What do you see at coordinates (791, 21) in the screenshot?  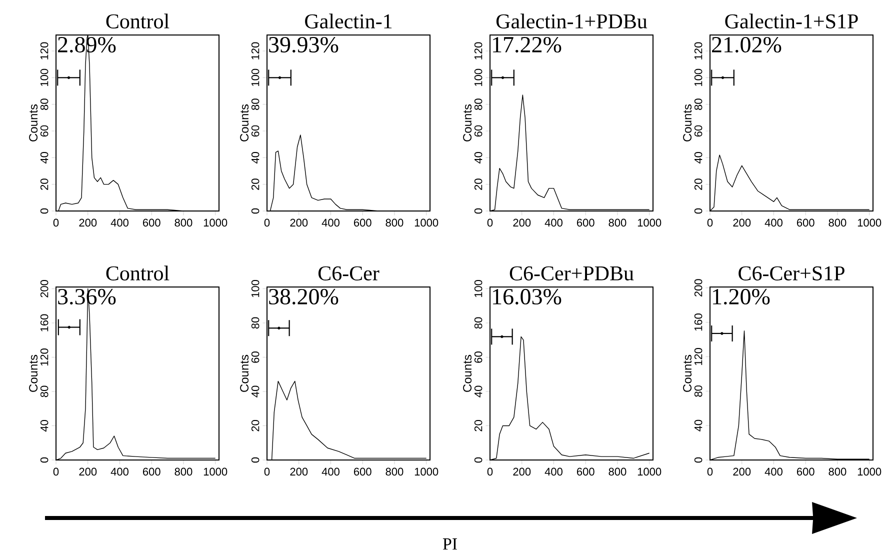 I see `chart-title: Galectin-1+S1P` at bounding box center [791, 21].